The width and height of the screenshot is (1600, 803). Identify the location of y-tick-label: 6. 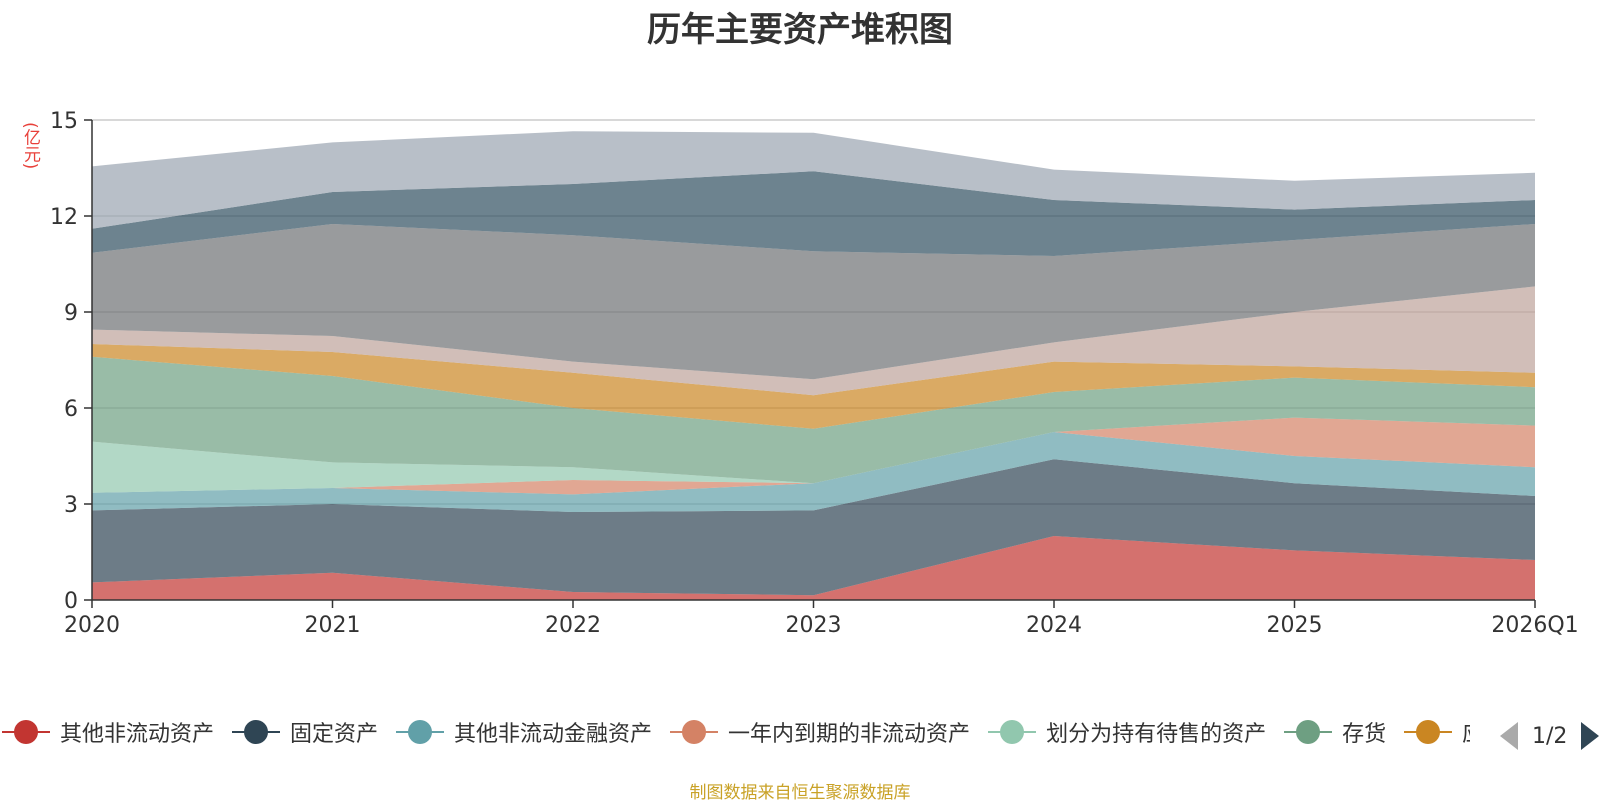
(71, 409).